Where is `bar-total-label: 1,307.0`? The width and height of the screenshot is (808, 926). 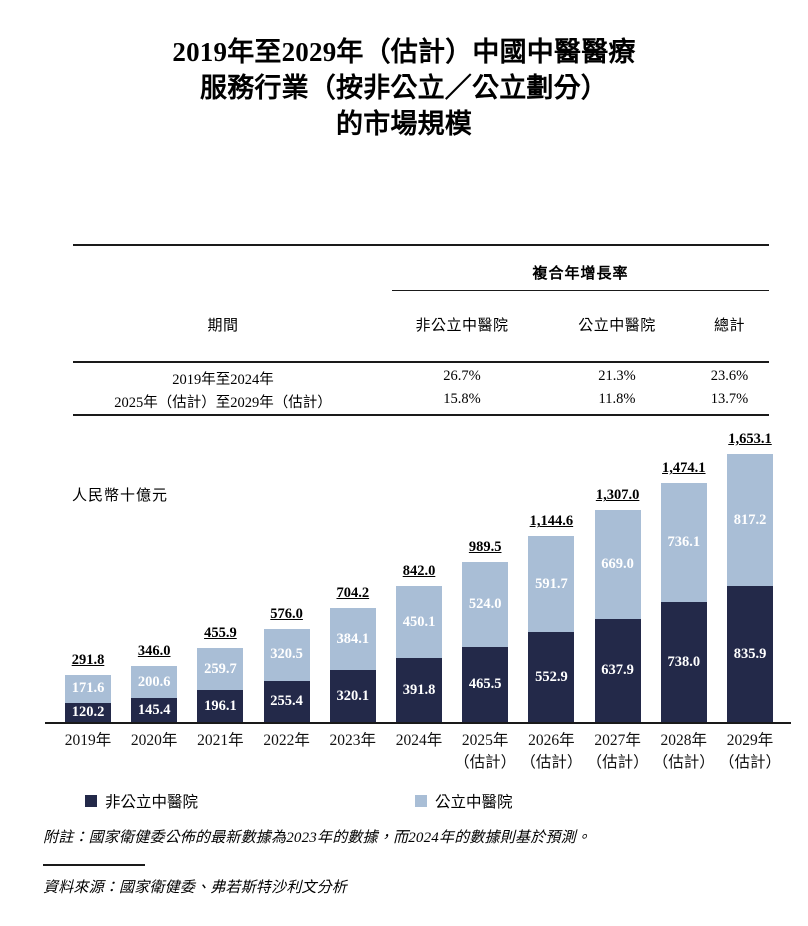
bar-total-label: 1,307.0 is located at coordinates (617, 495).